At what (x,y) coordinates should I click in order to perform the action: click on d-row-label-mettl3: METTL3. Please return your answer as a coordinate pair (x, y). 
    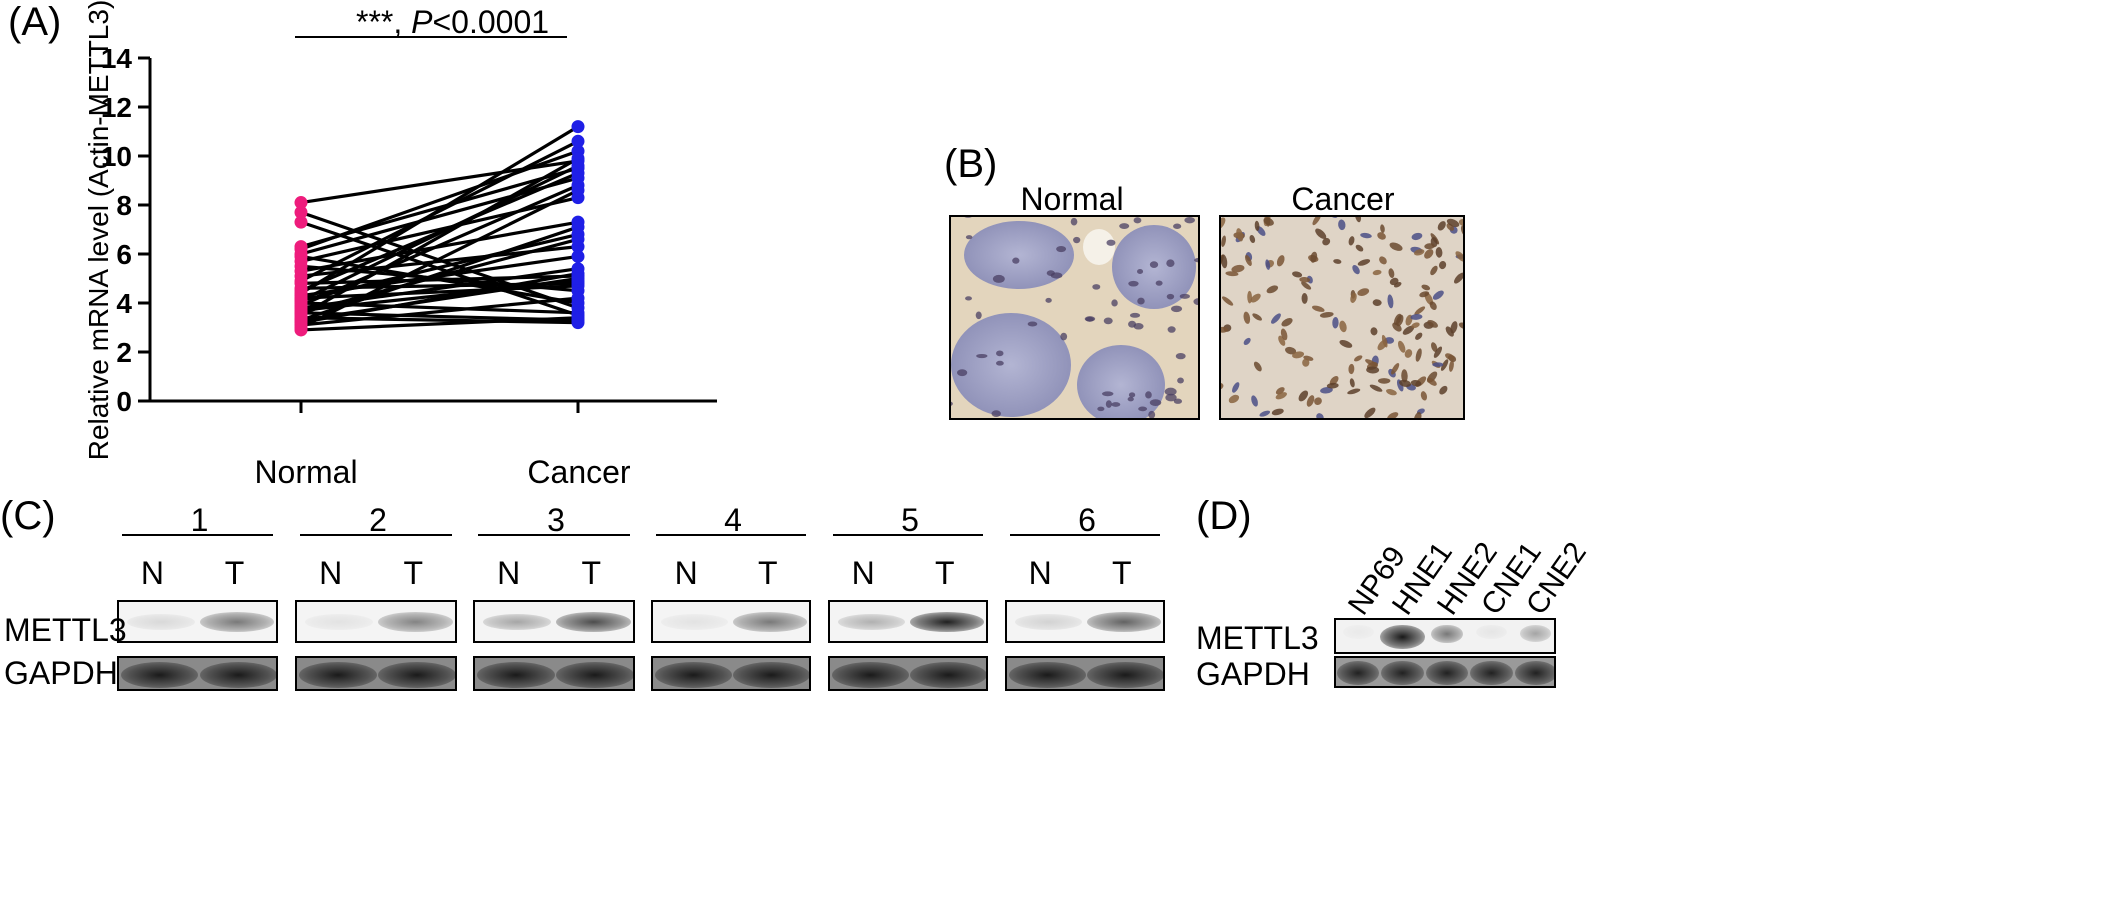
    Looking at the image, I should click on (1257, 638).